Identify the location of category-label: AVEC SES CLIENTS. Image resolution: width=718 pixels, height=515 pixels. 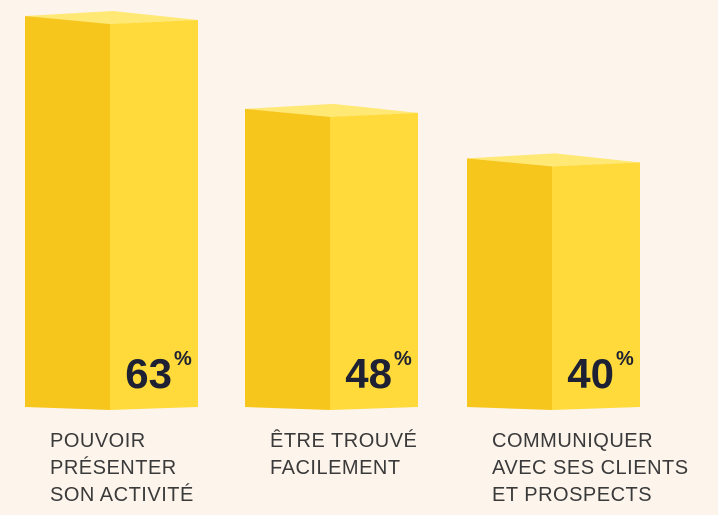
(590, 468).